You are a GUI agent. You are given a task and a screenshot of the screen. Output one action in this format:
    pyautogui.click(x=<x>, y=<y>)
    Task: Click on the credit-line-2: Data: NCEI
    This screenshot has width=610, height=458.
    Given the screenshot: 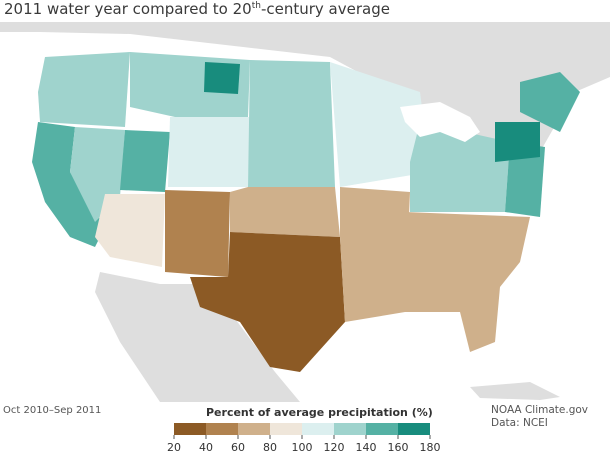 What is the action you would take?
    pyautogui.click(x=519, y=423)
    